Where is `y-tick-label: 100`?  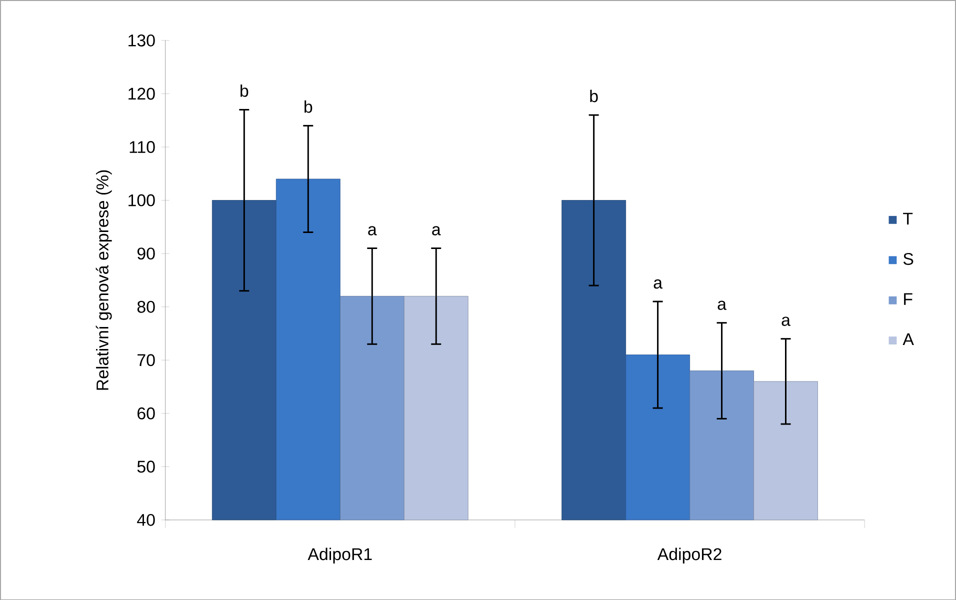
y-tick-label: 100 is located at coordinates (141, 200).